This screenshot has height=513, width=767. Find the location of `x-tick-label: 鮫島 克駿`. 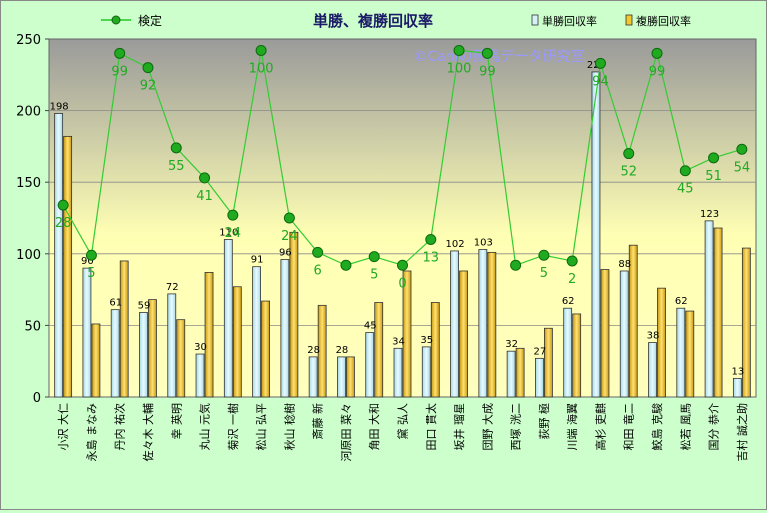

x-tick-label: 鮫島 克駿 is located at coordinates (657, 427).